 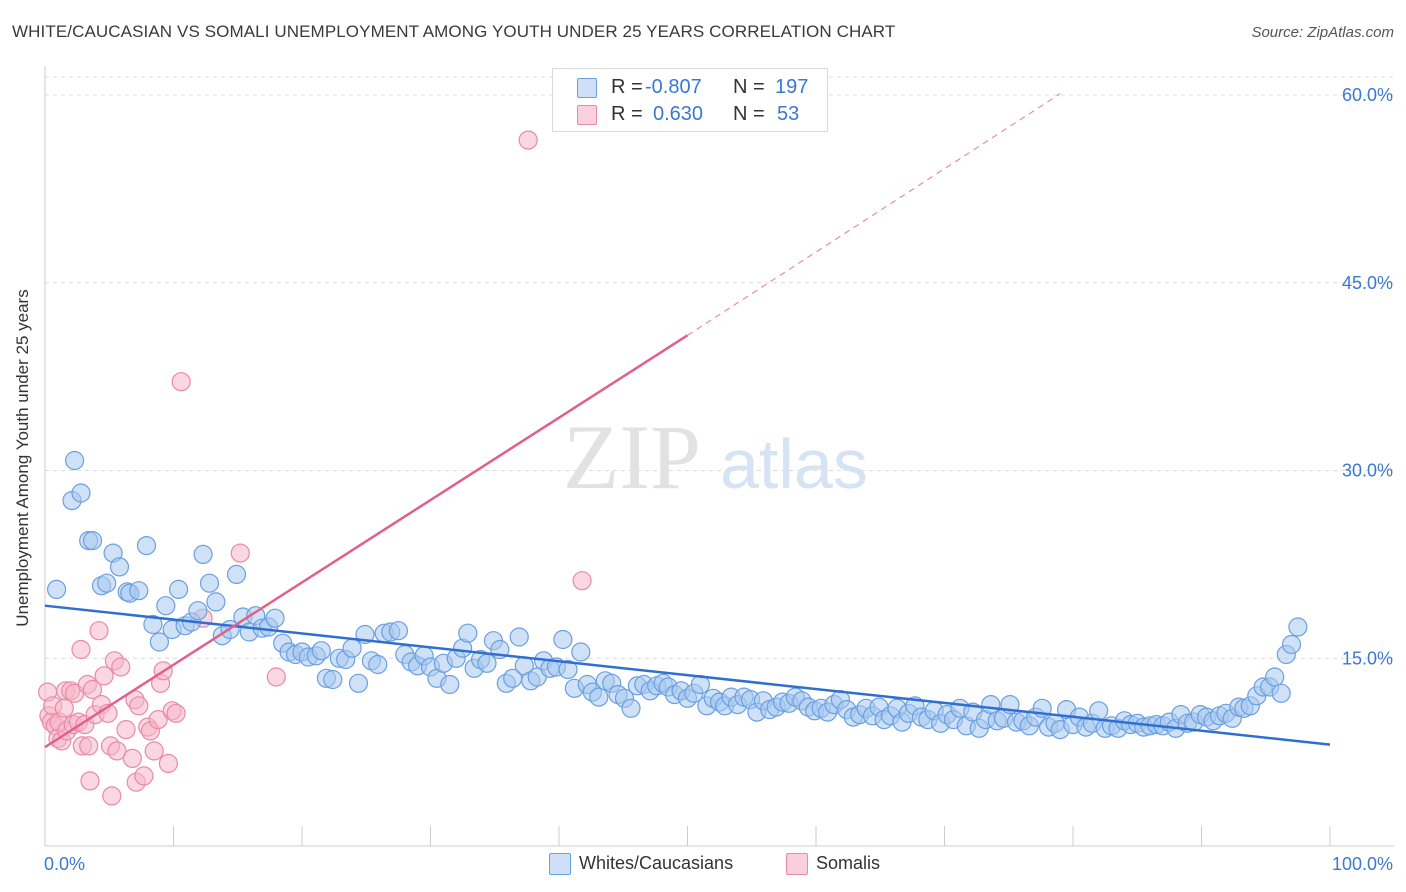 What do you see at coordinates (874, 214) in the screenshot?
I see `somali-trend-extension` at bounding box center [874, 214].